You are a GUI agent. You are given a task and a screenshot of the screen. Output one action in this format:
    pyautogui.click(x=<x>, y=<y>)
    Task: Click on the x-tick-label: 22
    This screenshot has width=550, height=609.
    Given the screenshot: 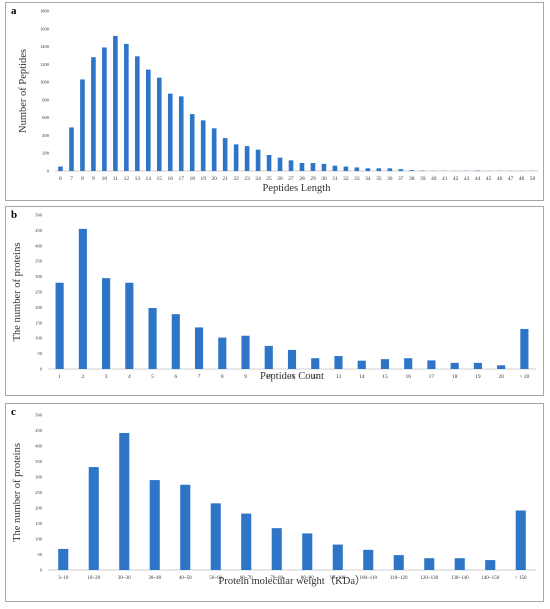 What is the action you would take?
    pyautogui.click(x=236, y=179)
    